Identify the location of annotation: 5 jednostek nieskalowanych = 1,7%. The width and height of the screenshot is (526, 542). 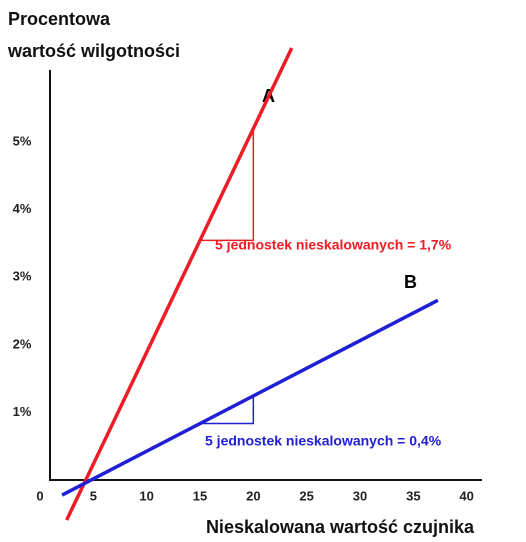
(333, 245).